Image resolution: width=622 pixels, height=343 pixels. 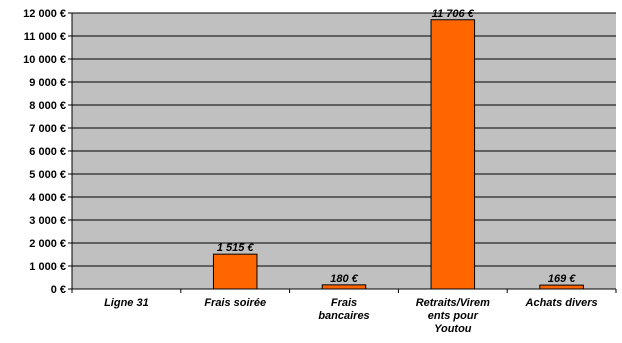 What do you see at coordinates (453, 303) in the screenshot?
I see `x-tick-label-line: Retraits/Virem` at bounding box center [453, 303].